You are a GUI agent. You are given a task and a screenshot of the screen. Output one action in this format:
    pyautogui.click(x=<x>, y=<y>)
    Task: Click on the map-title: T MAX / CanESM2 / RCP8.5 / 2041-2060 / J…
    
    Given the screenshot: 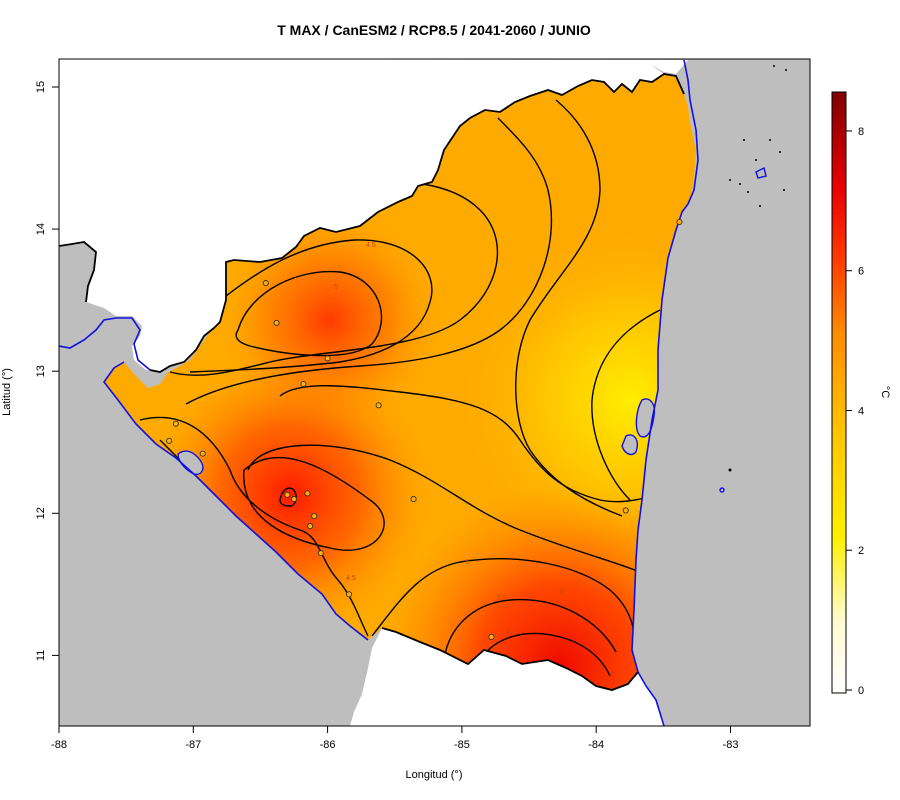 What is the action you would take?
    pyautogui.click(x=434, y=30)
    